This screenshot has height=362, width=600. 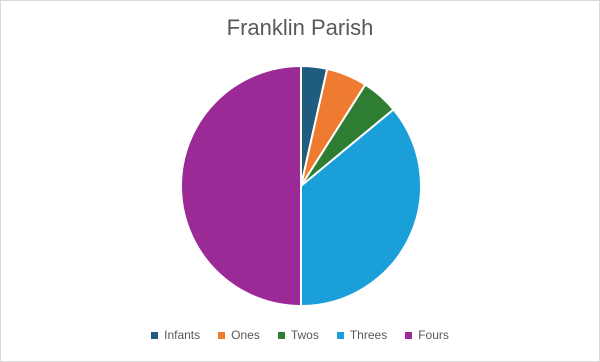 What do you see at coordinates (241, 186) in the screenshot?
I see `pie-slice-fours` at bounding box center [241, 186].